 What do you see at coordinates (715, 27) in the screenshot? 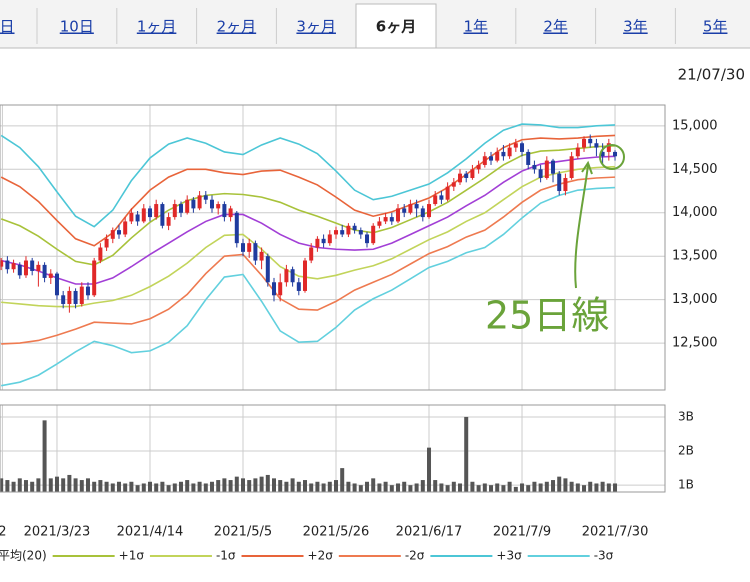
I see `tab: 5年` at bounding box center [715, 27].